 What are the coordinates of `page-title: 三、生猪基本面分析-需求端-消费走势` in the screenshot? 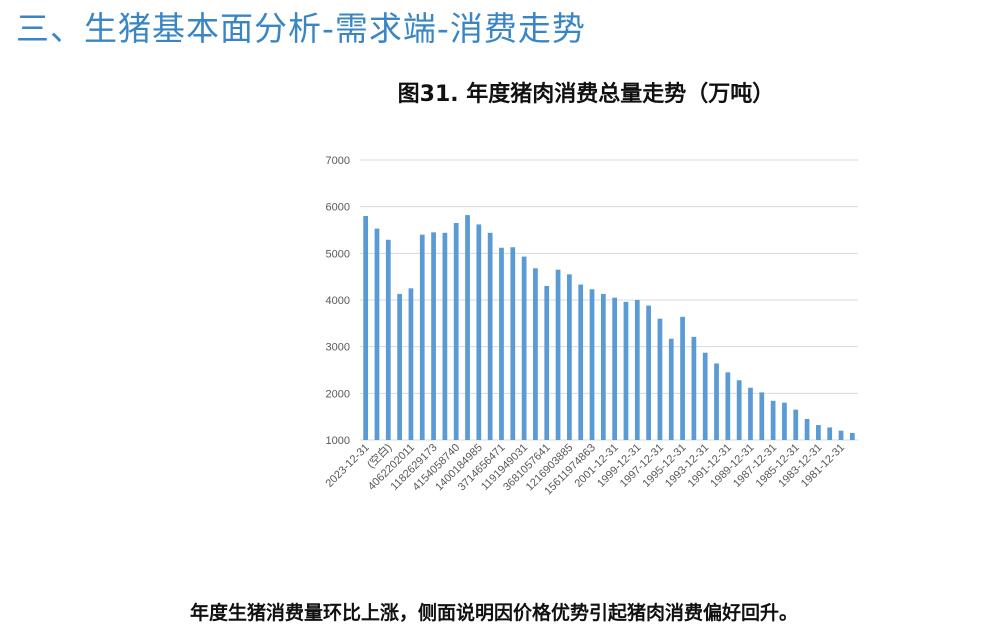 It's located at (301, 28).